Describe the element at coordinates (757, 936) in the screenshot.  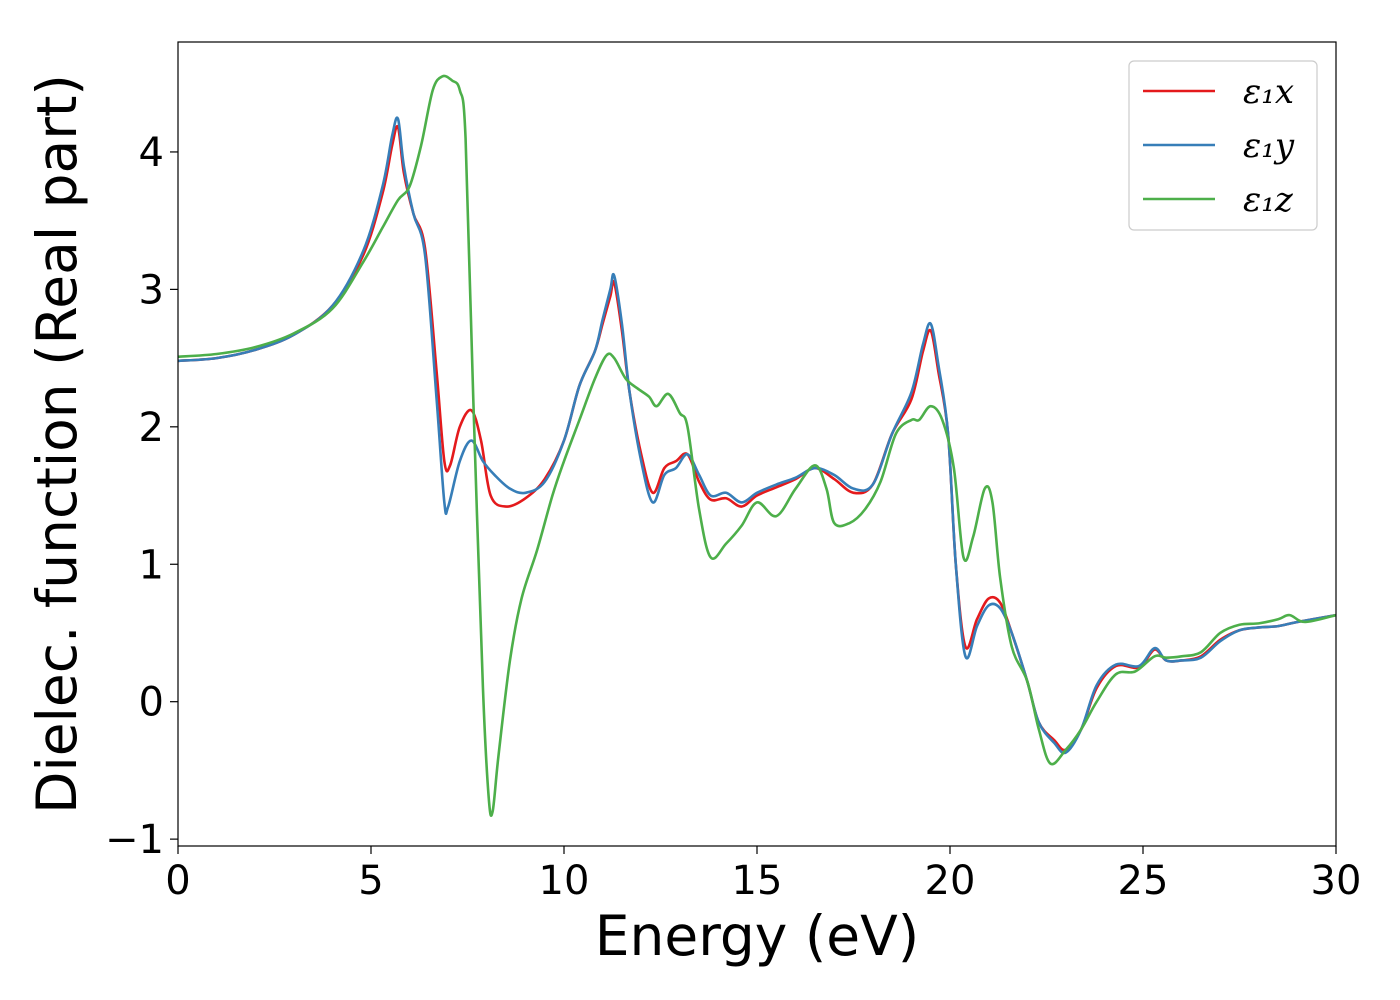
I see `x-axis-label: Energy (eV)` at that location.